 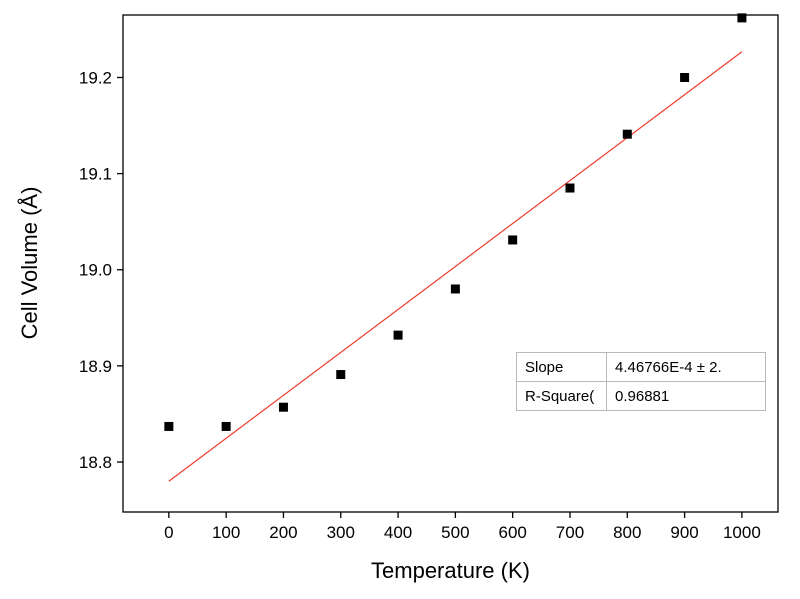 I want to click on stats-slope-label: Slope, so click(x=562, y=367).